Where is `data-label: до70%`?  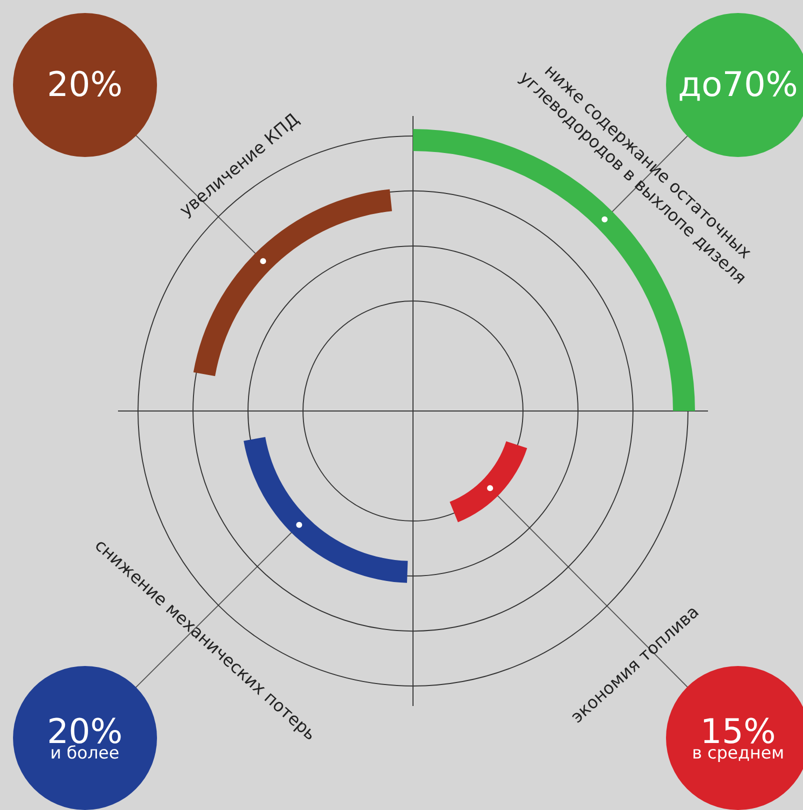
data-label: до70% is located at coordinates (738, 85).